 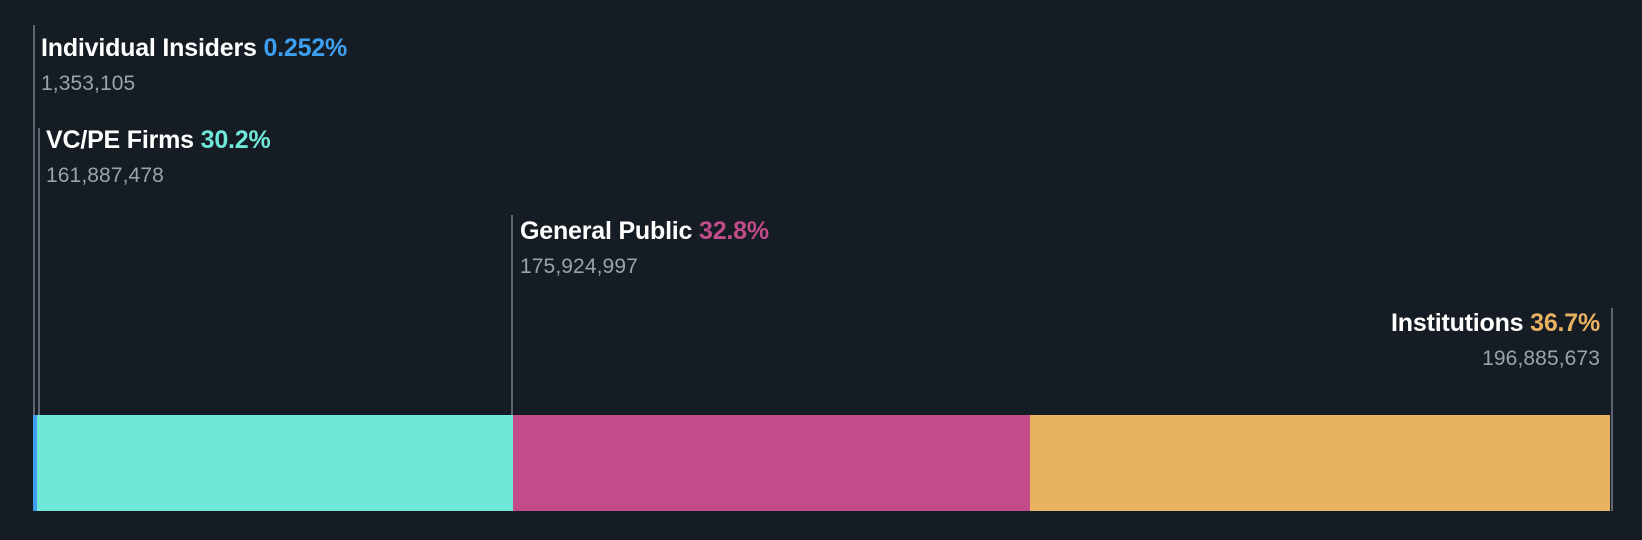 What do you see at coordinates (606, 231) in the screenshot?
I see `segment-name-general-public: General Public` at bounding box center [606, 231].